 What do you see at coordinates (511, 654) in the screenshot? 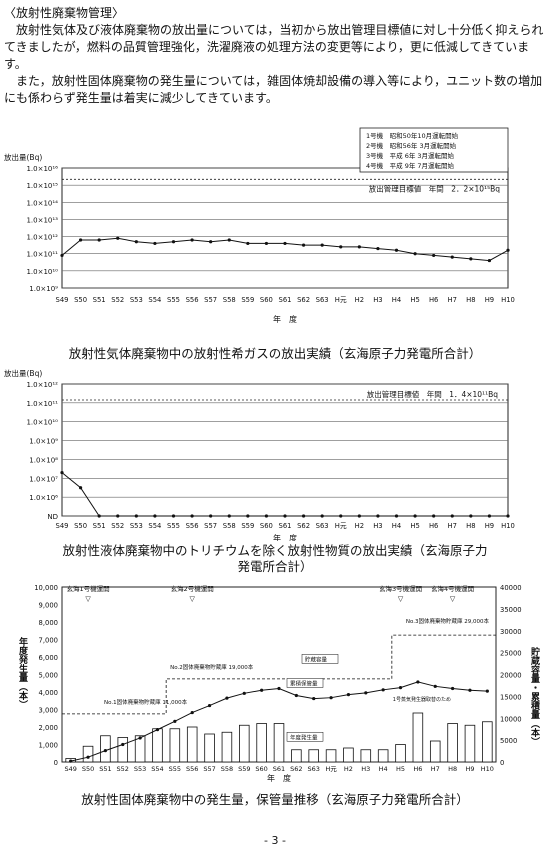
I see `y2-tick-label: 25000` at bounding box center [511, 654].